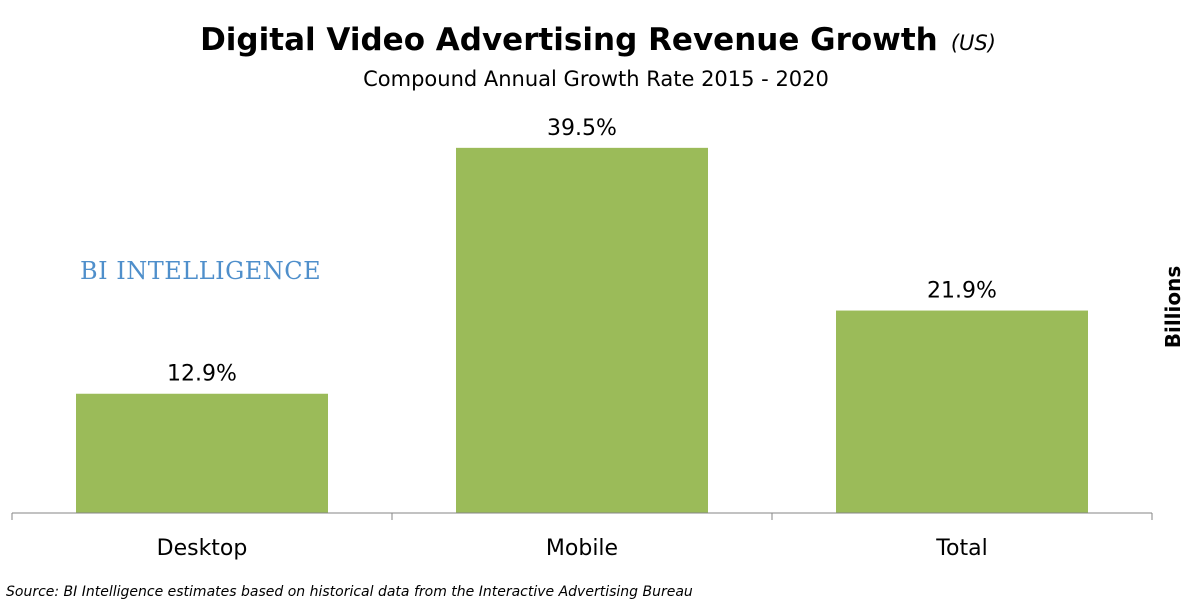 Image resolution: width=1200 pixels, height=600 pixels. Describe the element at coordinates (582, 548) in the screenshot. I see `x-tick-label-mobile: Mobile` at that location.